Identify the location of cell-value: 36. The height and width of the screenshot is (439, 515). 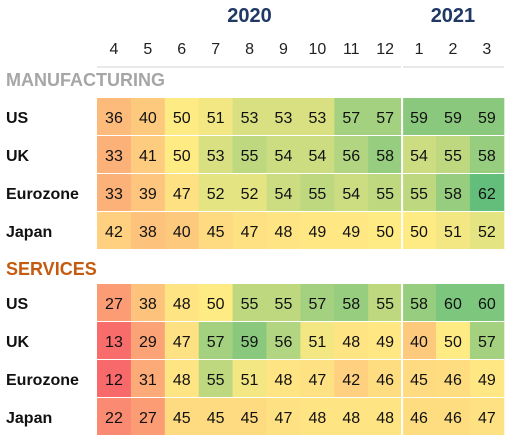
(114, 118).